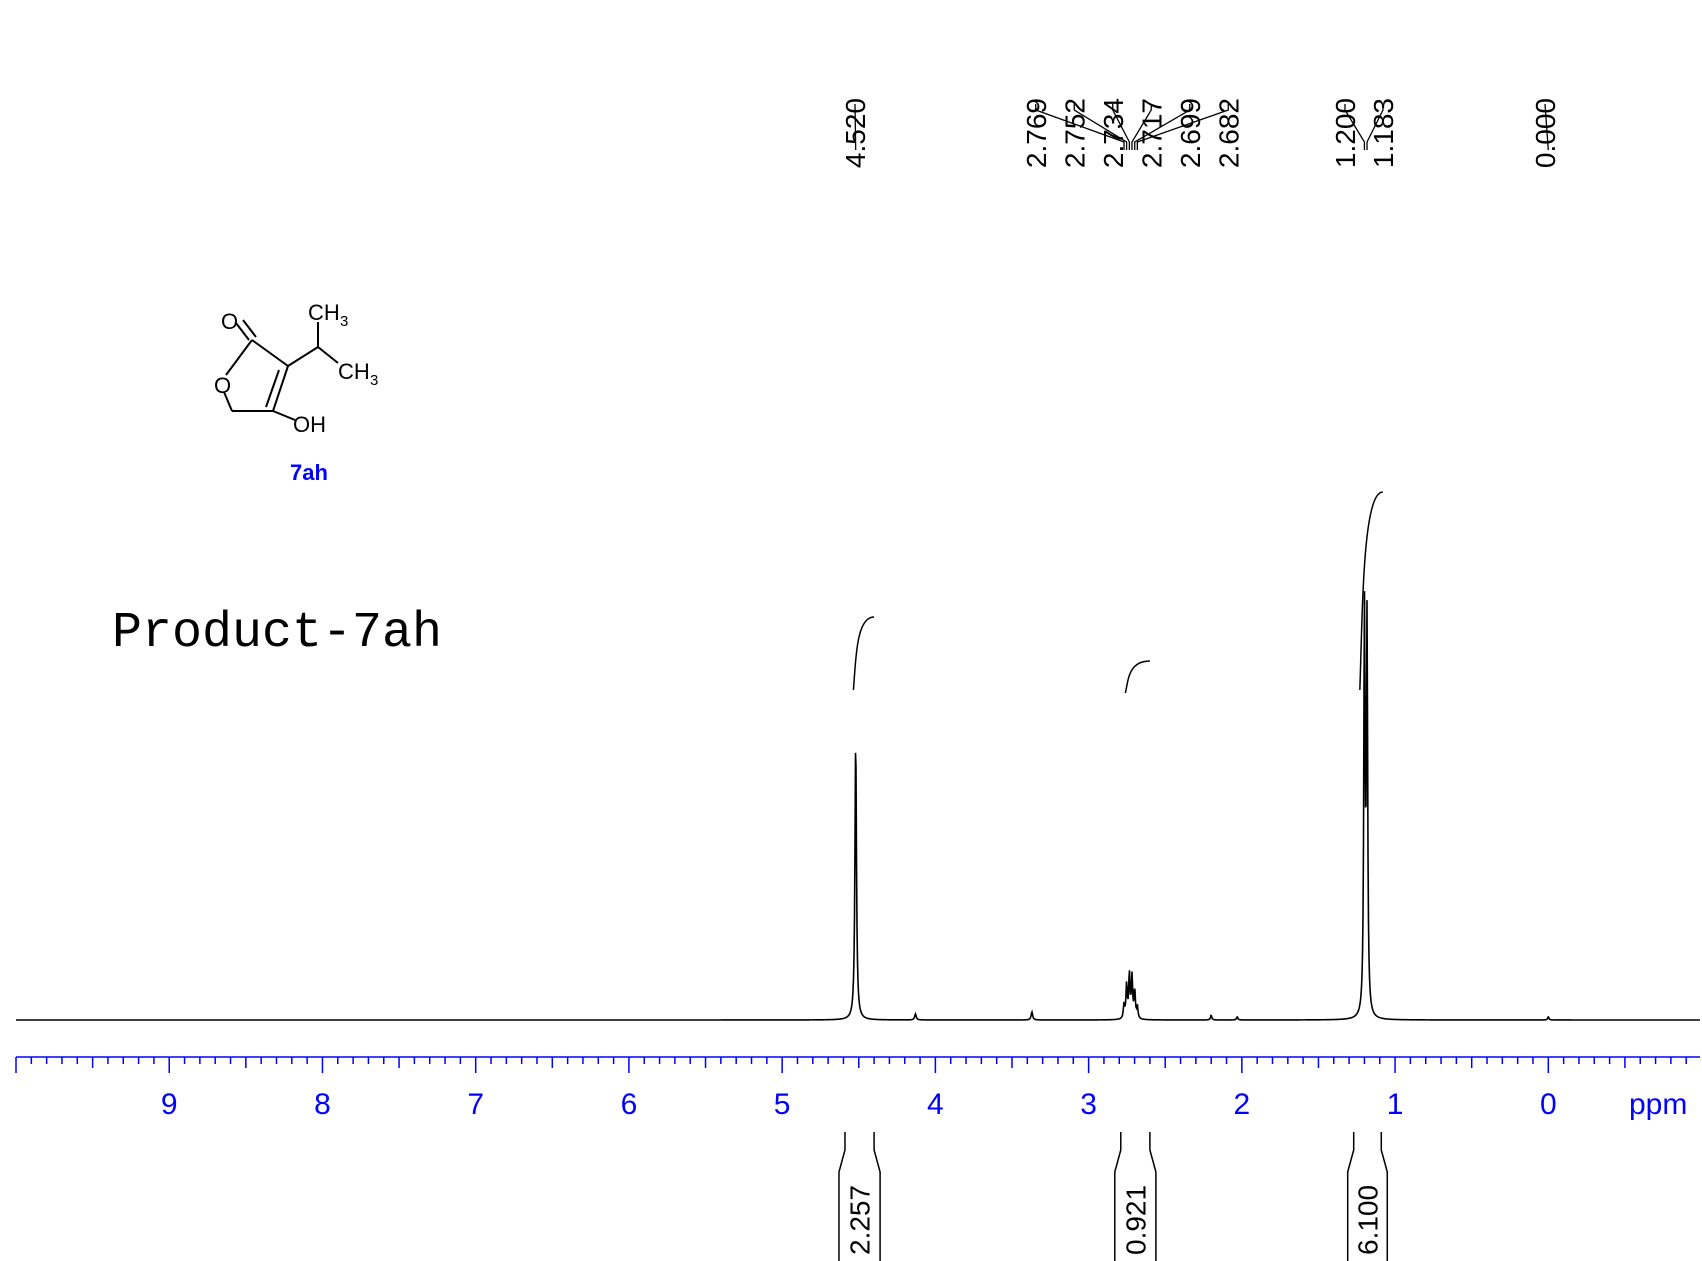 This screenshot has width=1702, height=1261. Describe the element at coordinates (1367, 1220) in the screenshot. I see `integral-value: 6.100` at that location.